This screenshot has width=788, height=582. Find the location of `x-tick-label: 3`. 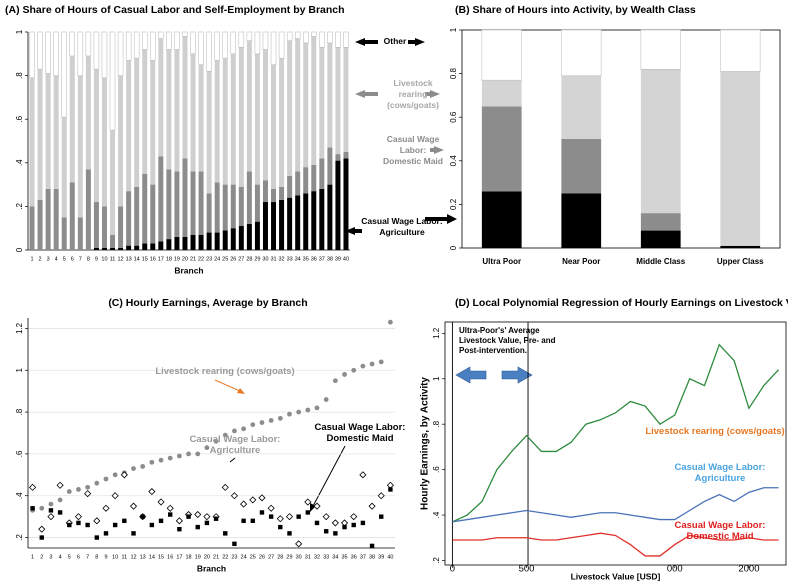

x-tick-label: 3 is located at coordinates (50, 557).